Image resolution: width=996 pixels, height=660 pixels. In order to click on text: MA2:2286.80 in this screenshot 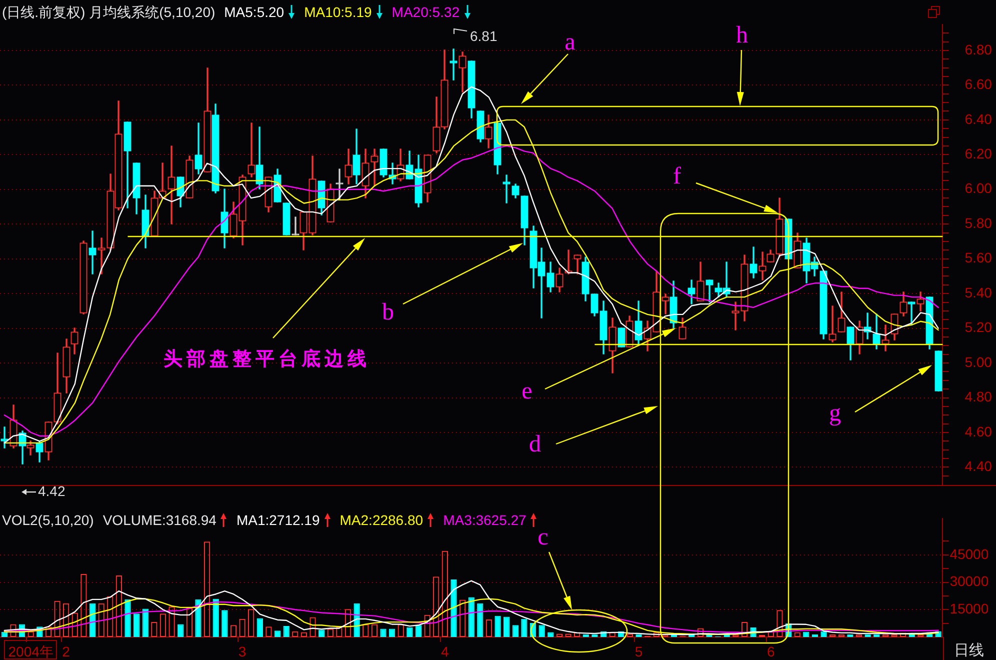, I will do `click(382, 520)`.